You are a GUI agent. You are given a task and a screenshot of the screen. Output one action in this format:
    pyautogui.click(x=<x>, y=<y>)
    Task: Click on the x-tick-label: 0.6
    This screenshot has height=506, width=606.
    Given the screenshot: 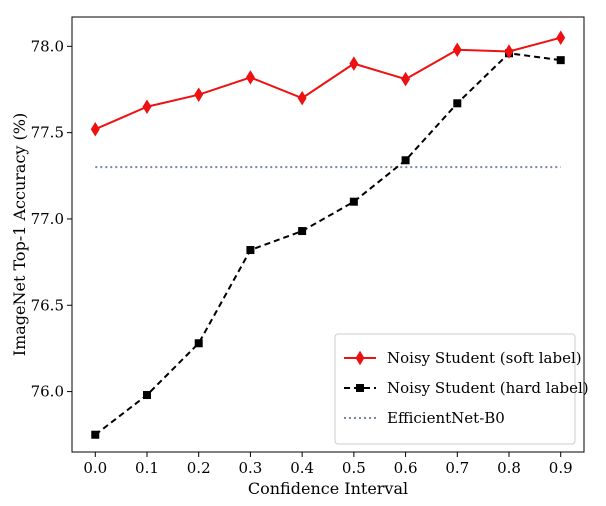 What is the action you would take?
    pyautogui.click(x=406, y=468)
    